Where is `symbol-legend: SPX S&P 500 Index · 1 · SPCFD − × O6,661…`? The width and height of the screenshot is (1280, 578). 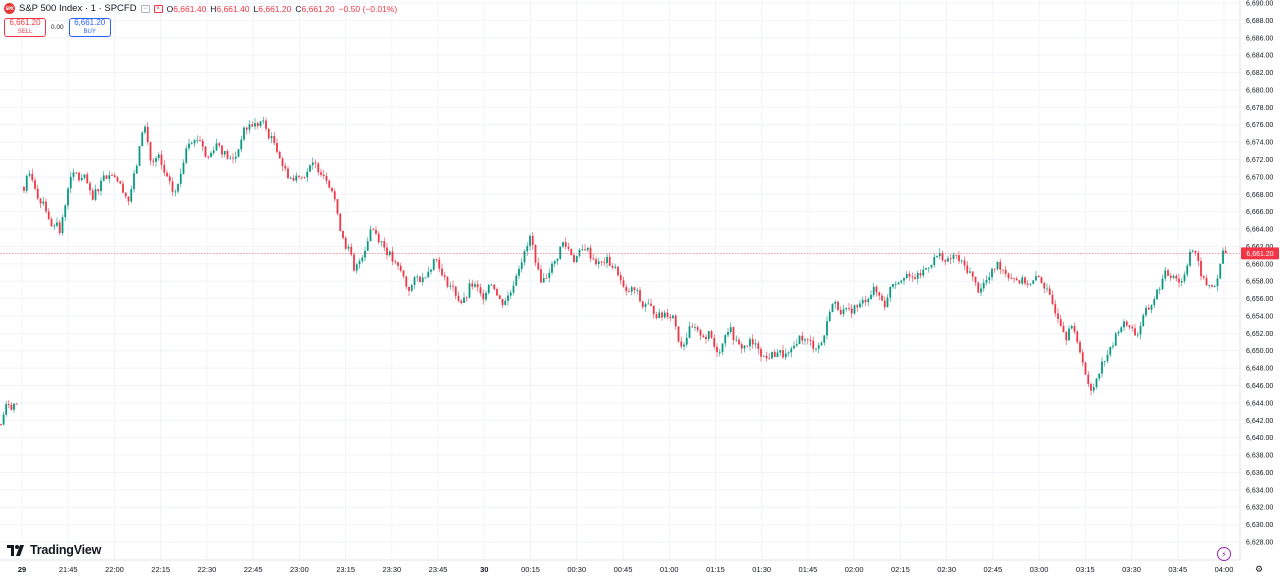
symbol-legend: SPX S&P 500 Index · 1 · SPCFD − × O6,661… is located at coordinates (200, 8).